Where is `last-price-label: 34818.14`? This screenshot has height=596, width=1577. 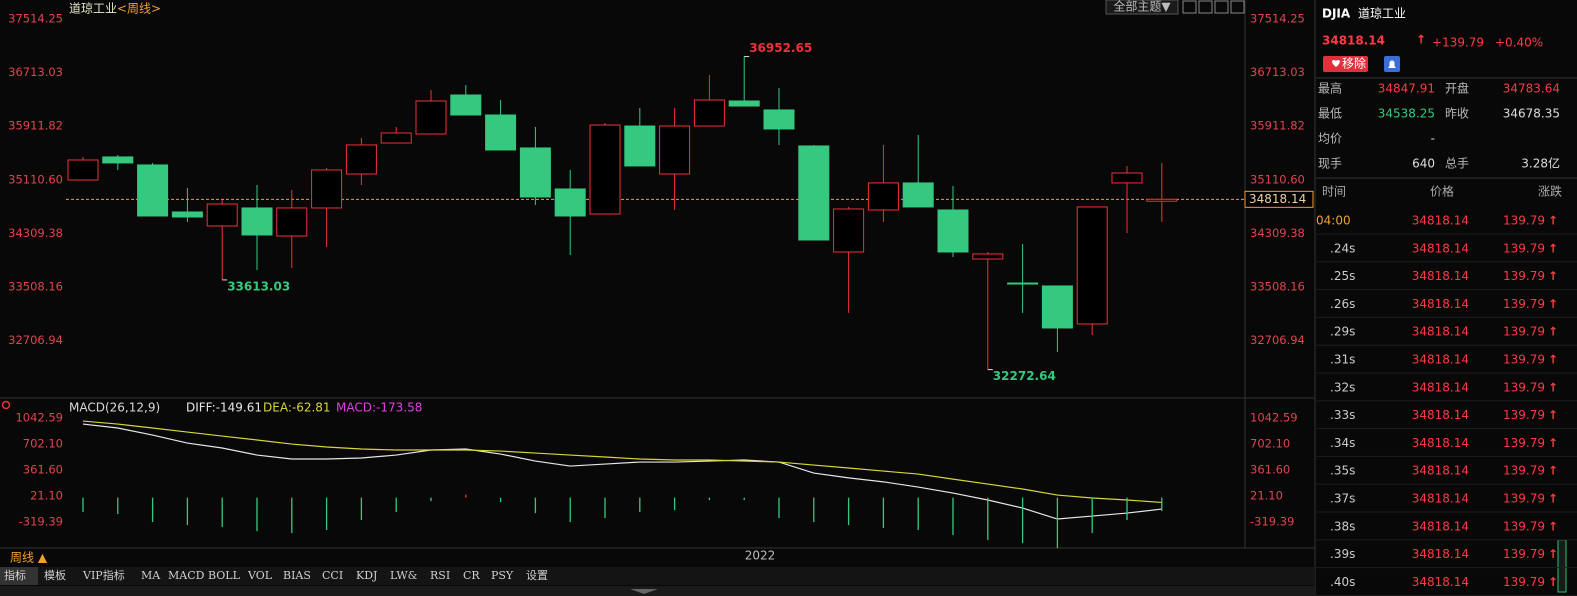 last-price-label: 34818.14 is located at coordinates (1277, 199).